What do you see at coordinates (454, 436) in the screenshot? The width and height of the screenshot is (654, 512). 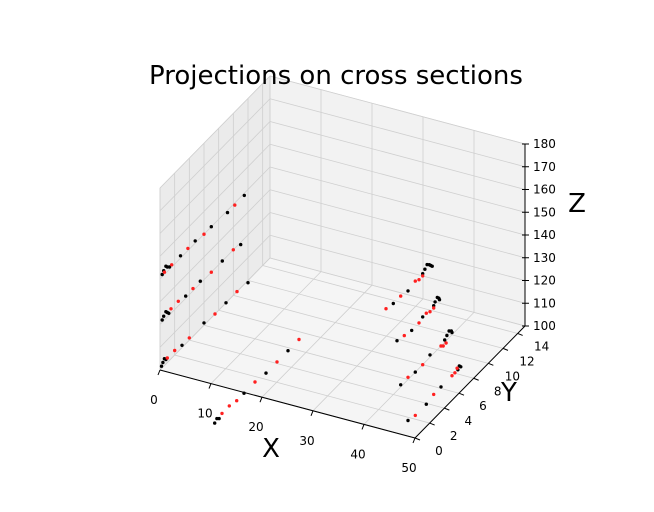 I see `y-tick-label: 2` at bounding box center [454, 436].